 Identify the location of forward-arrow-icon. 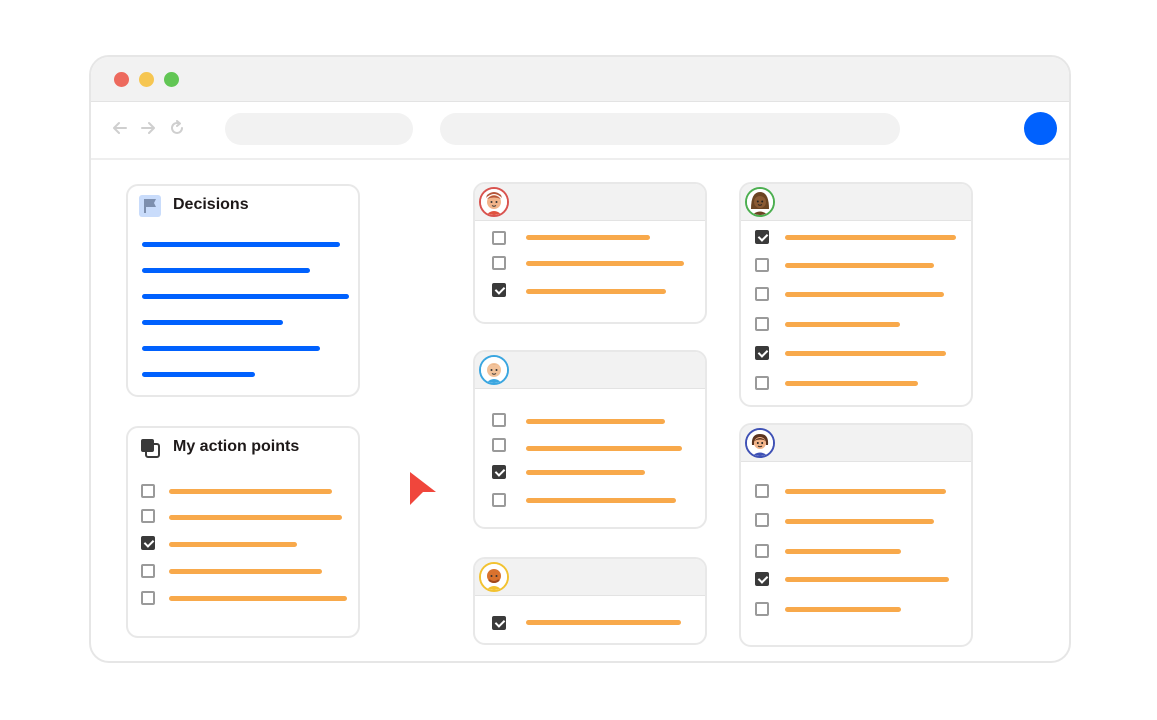
(148, 128).